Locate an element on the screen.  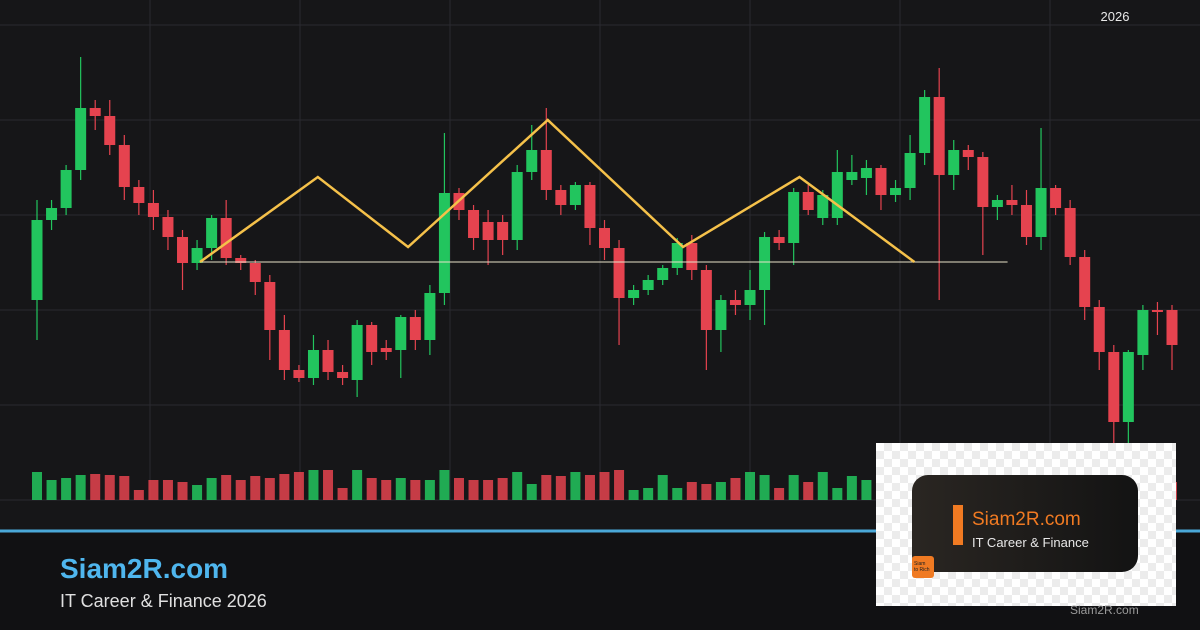
site-subtitle: IT Career & Finance 2026 is located at coordinates (163, 601).